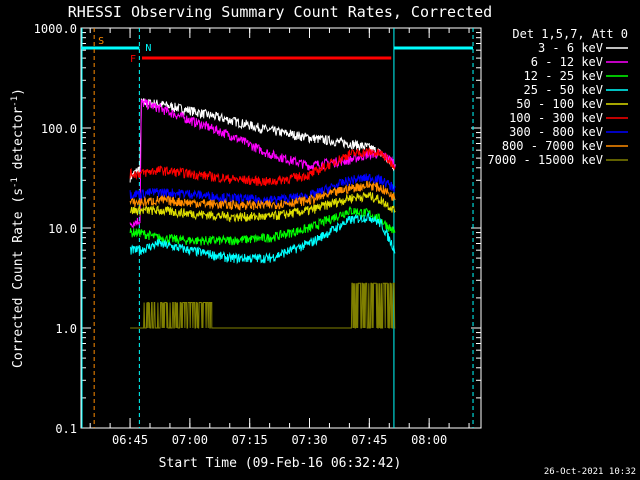  What do you see at coordinates (190, 440) in the screenshot?
I see `x-tick-label: 07:00` at bounding box center [190, 440].